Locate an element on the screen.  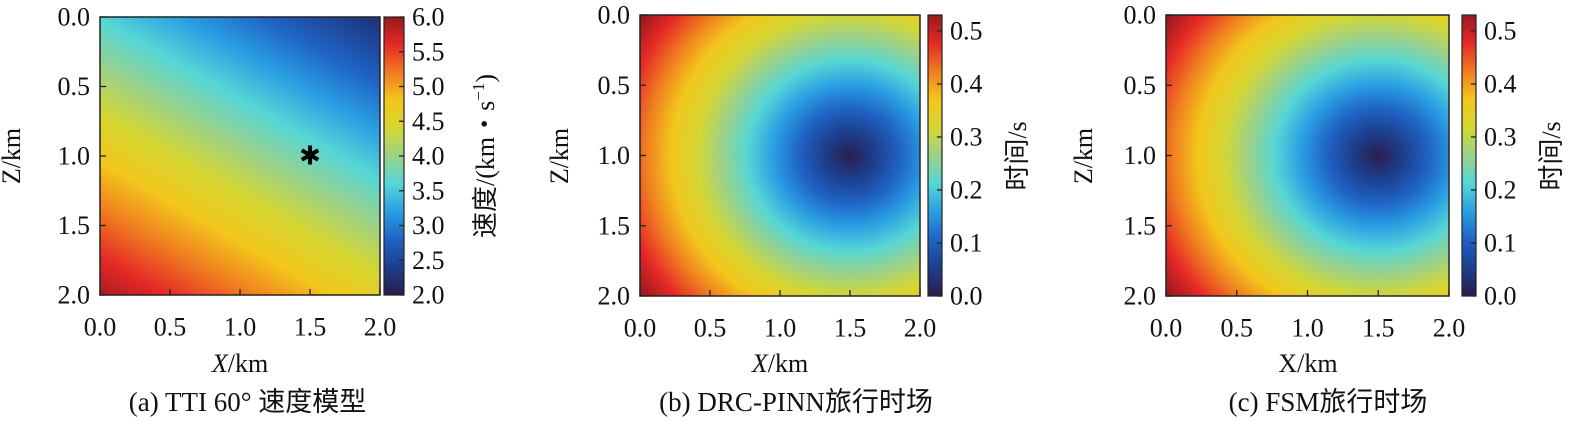
velocity-heatmap-image is located at coordinates (240, 156).